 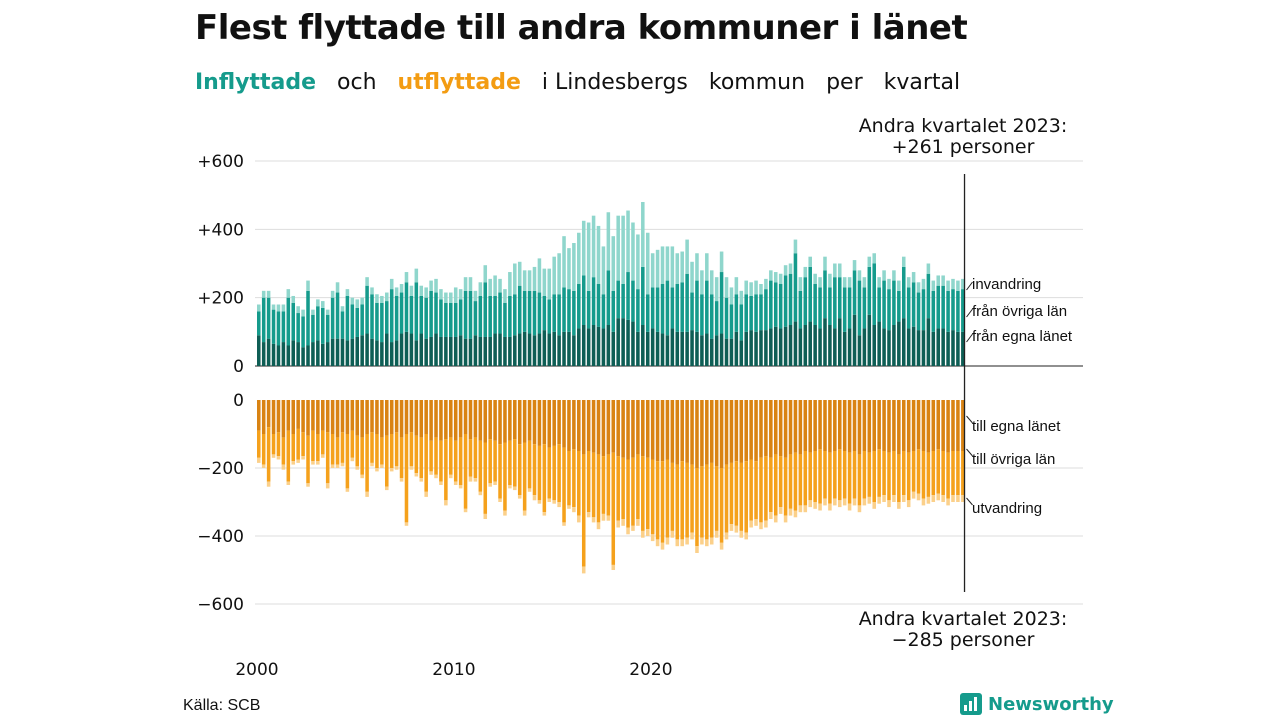 What do you see at coordinates (963, 630) in the screenshot?
I see `annotation-bottom: Andra kvartalet 2023: −285 personer` at bounding box center [963, 630].